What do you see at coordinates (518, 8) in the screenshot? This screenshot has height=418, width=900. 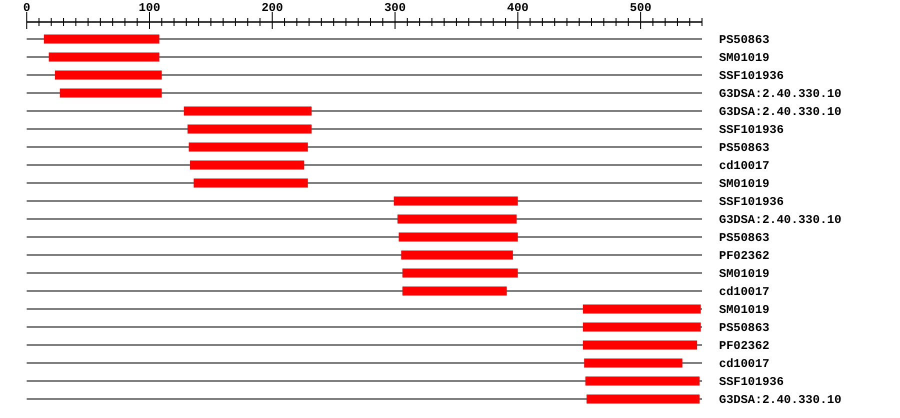 I see `x-tick-label: 400` at bounding box center [518, 8].